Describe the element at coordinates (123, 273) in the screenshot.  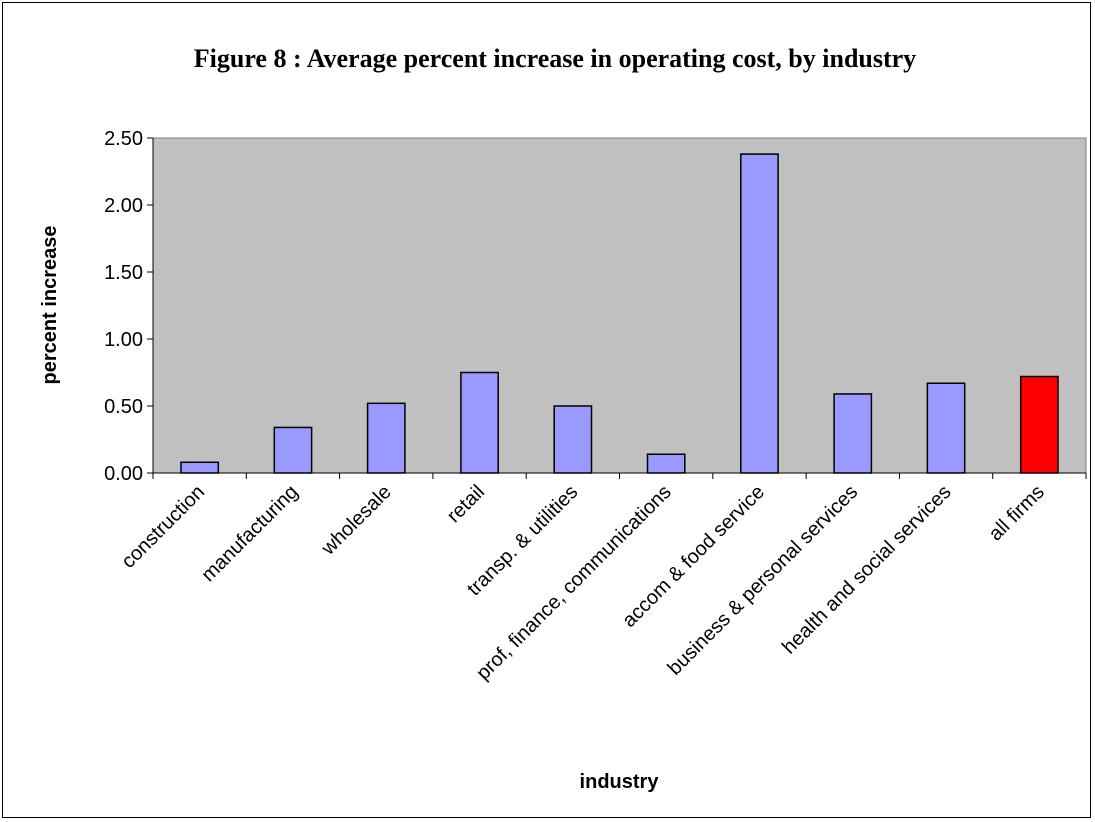
I see `y-tick-label: 1.50` at that location.